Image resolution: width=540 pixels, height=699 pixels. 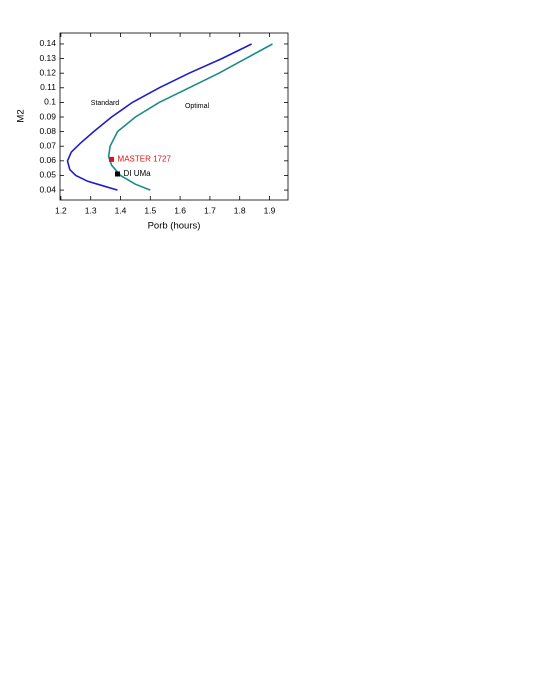 I want to click on x-tick-label: 1.5, so click(x=150, y=210).